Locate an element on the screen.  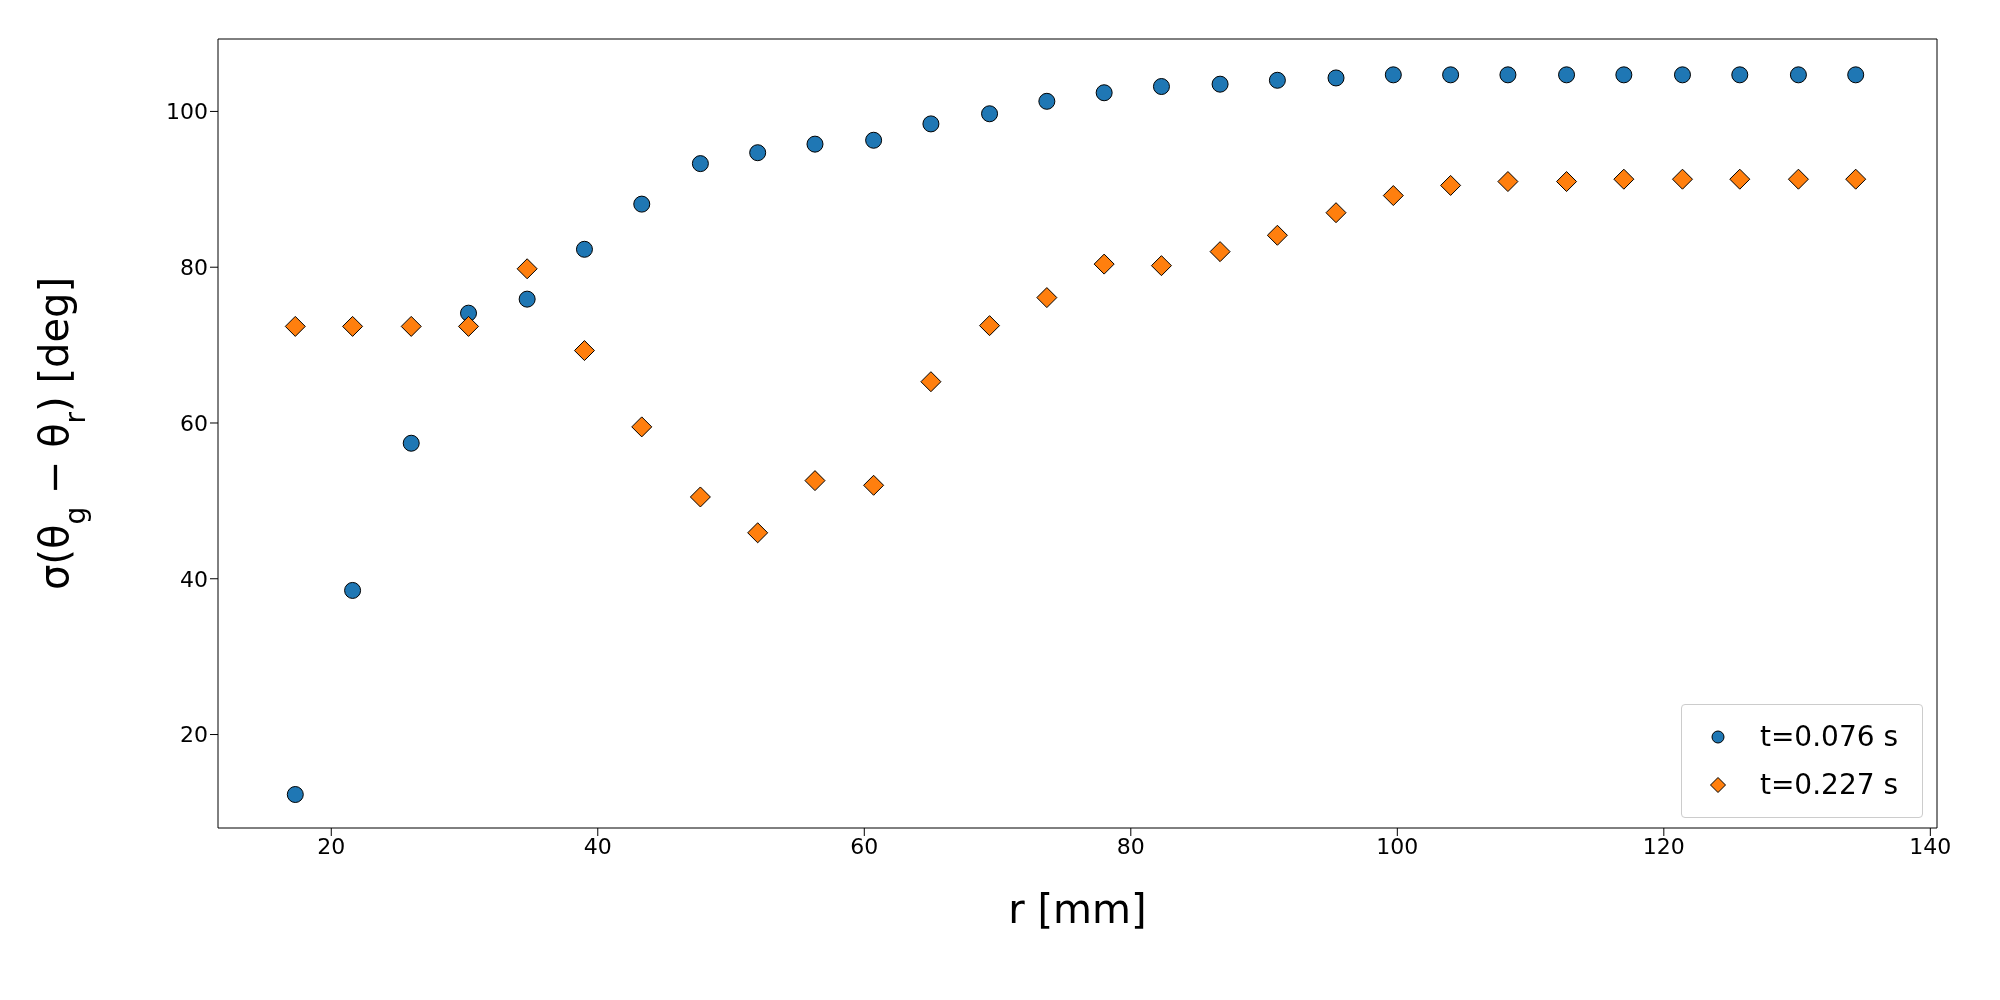
x-axis-title: r [mm] is located at coordinates (1077, 909).